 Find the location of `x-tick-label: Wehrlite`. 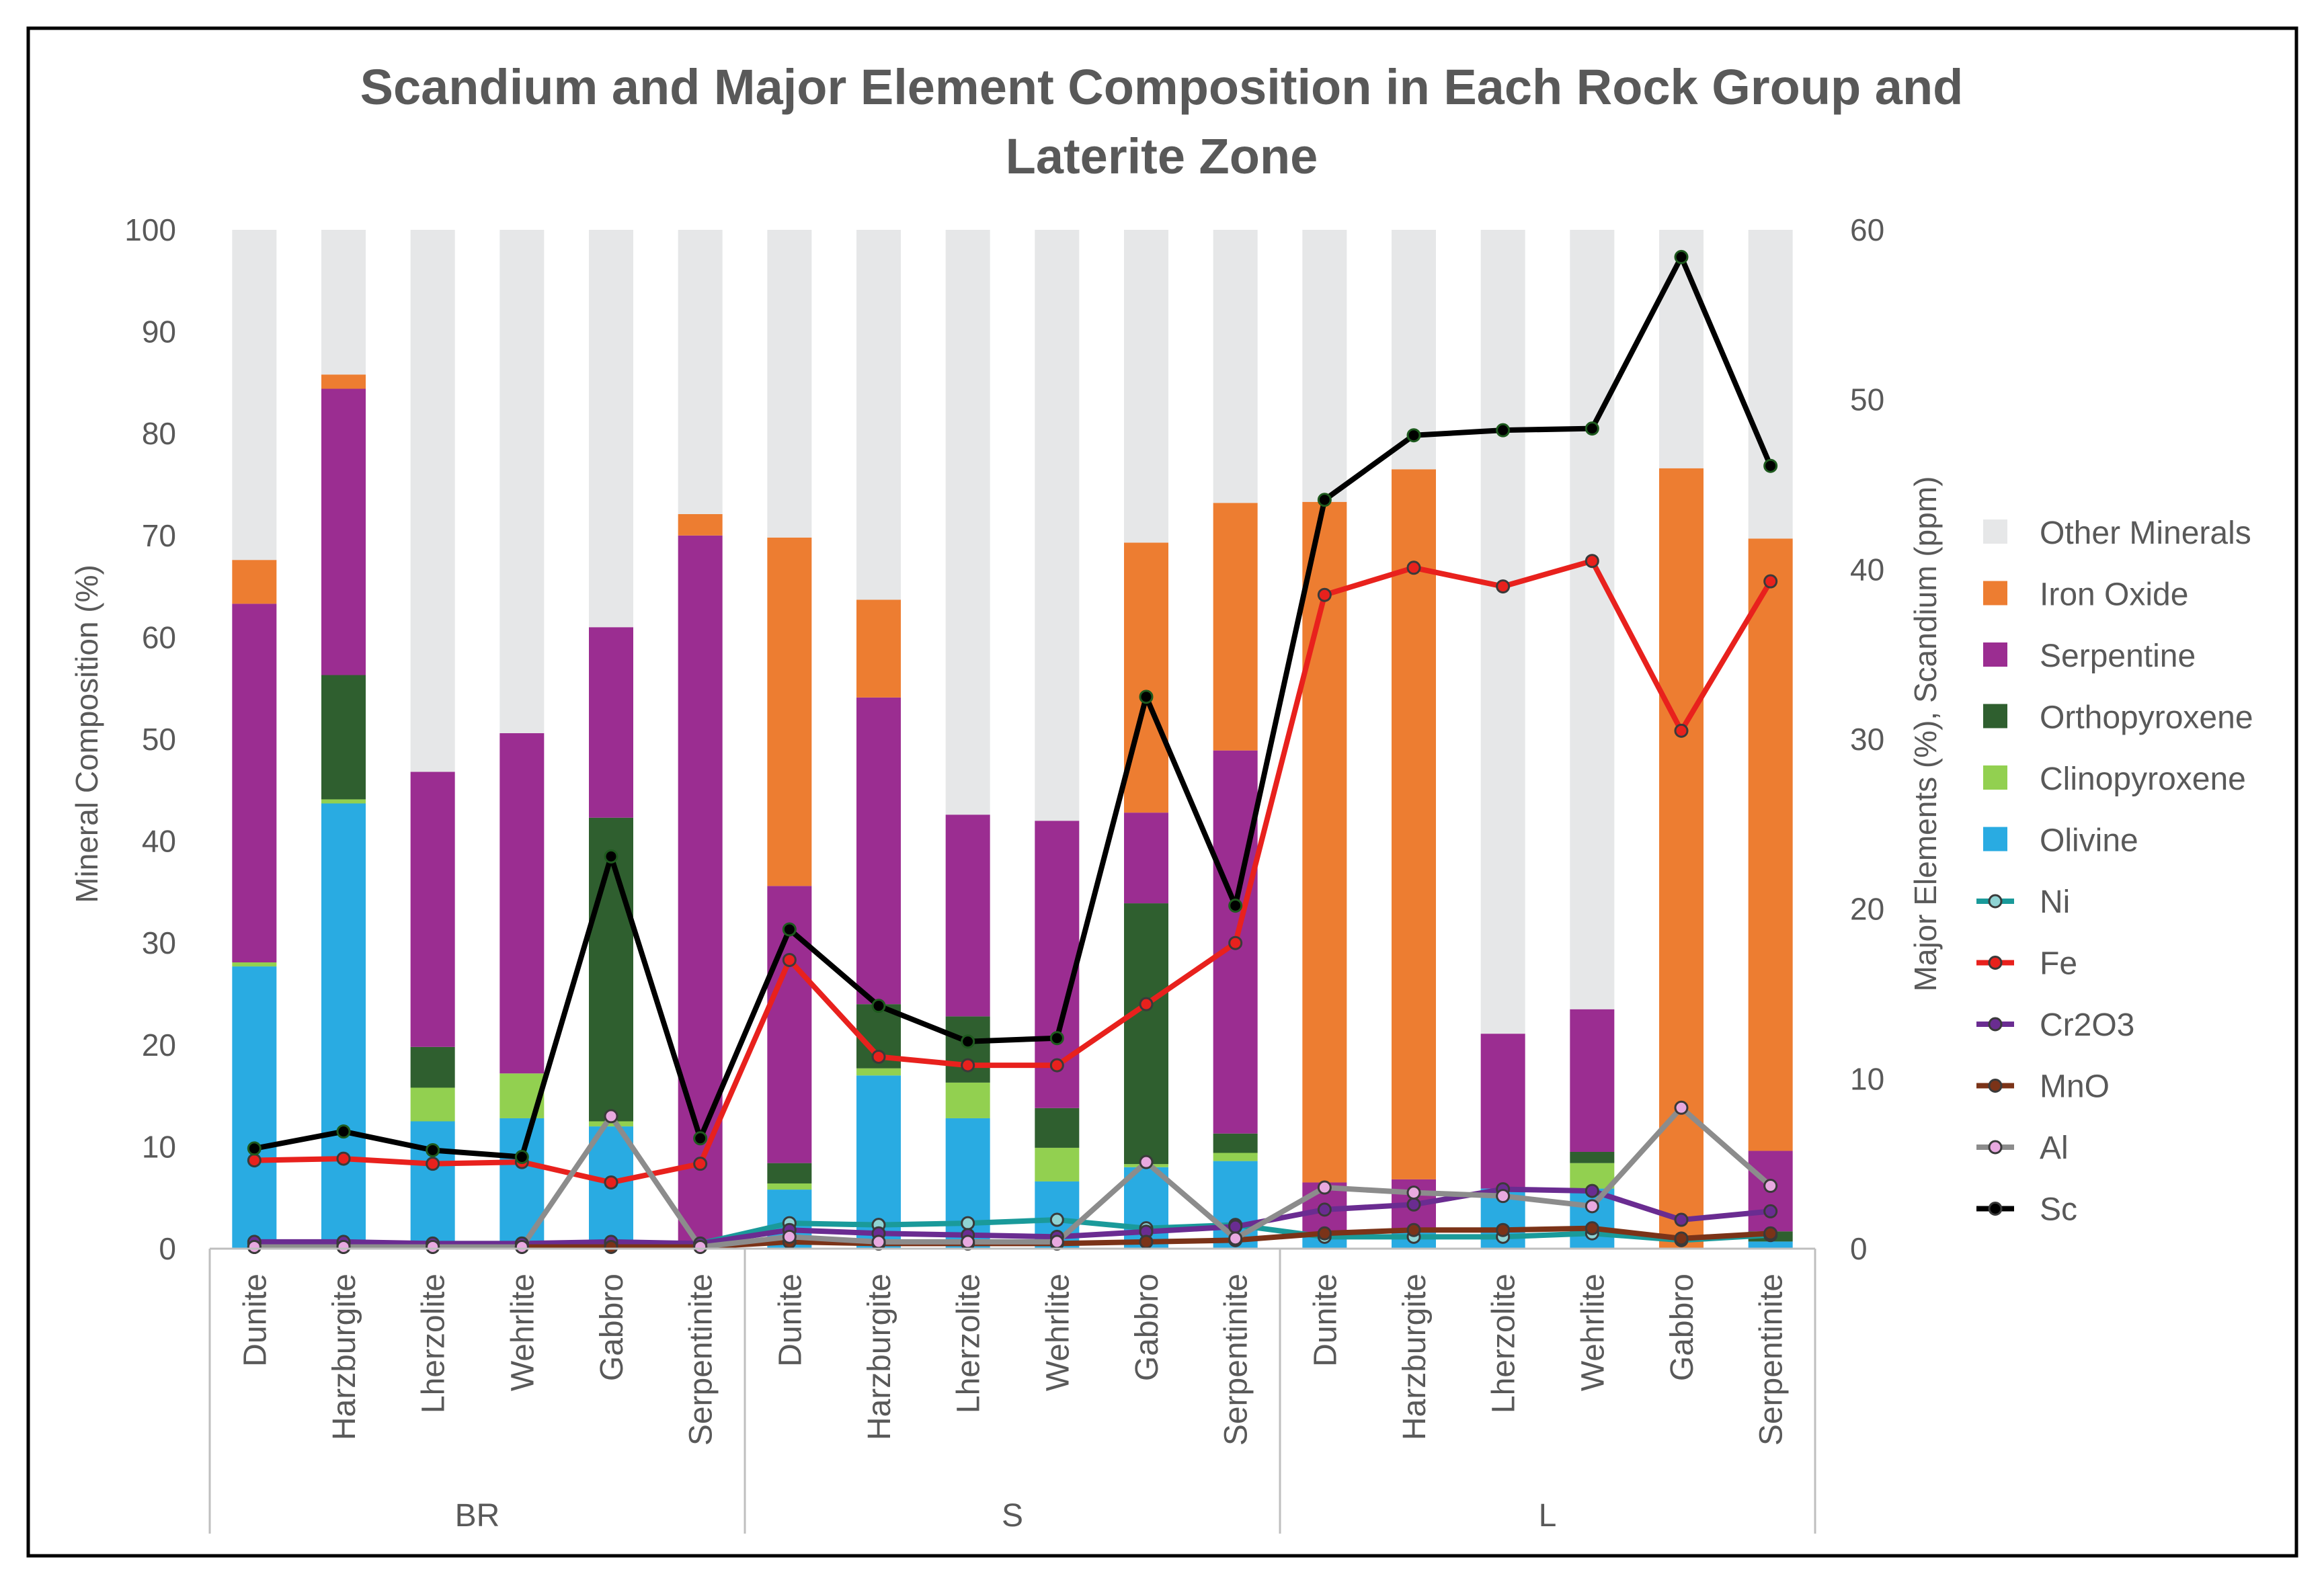

x-tick-label: Wehrlite is located at coordinates (1058, 1333).